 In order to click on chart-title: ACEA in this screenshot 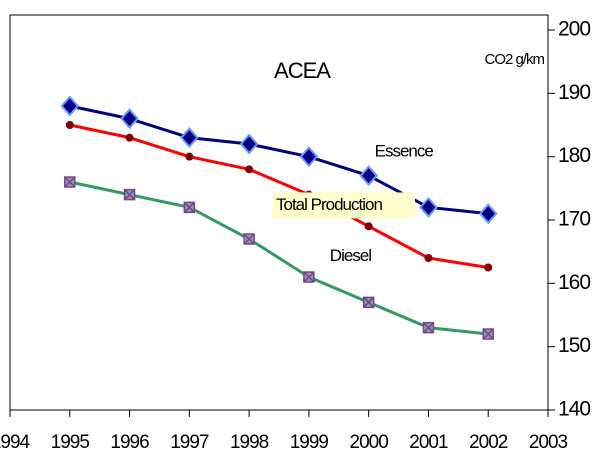, I will do `click(302, 70)`.